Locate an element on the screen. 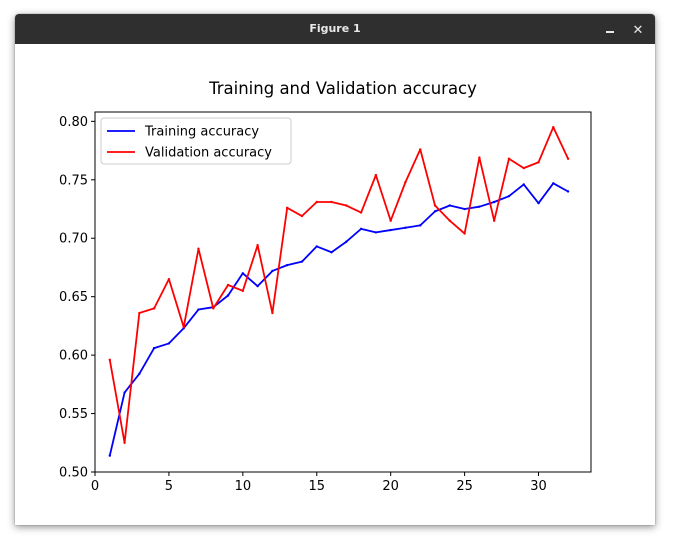  y-tick-label: 0.70 is located at coordinates (73, 239).